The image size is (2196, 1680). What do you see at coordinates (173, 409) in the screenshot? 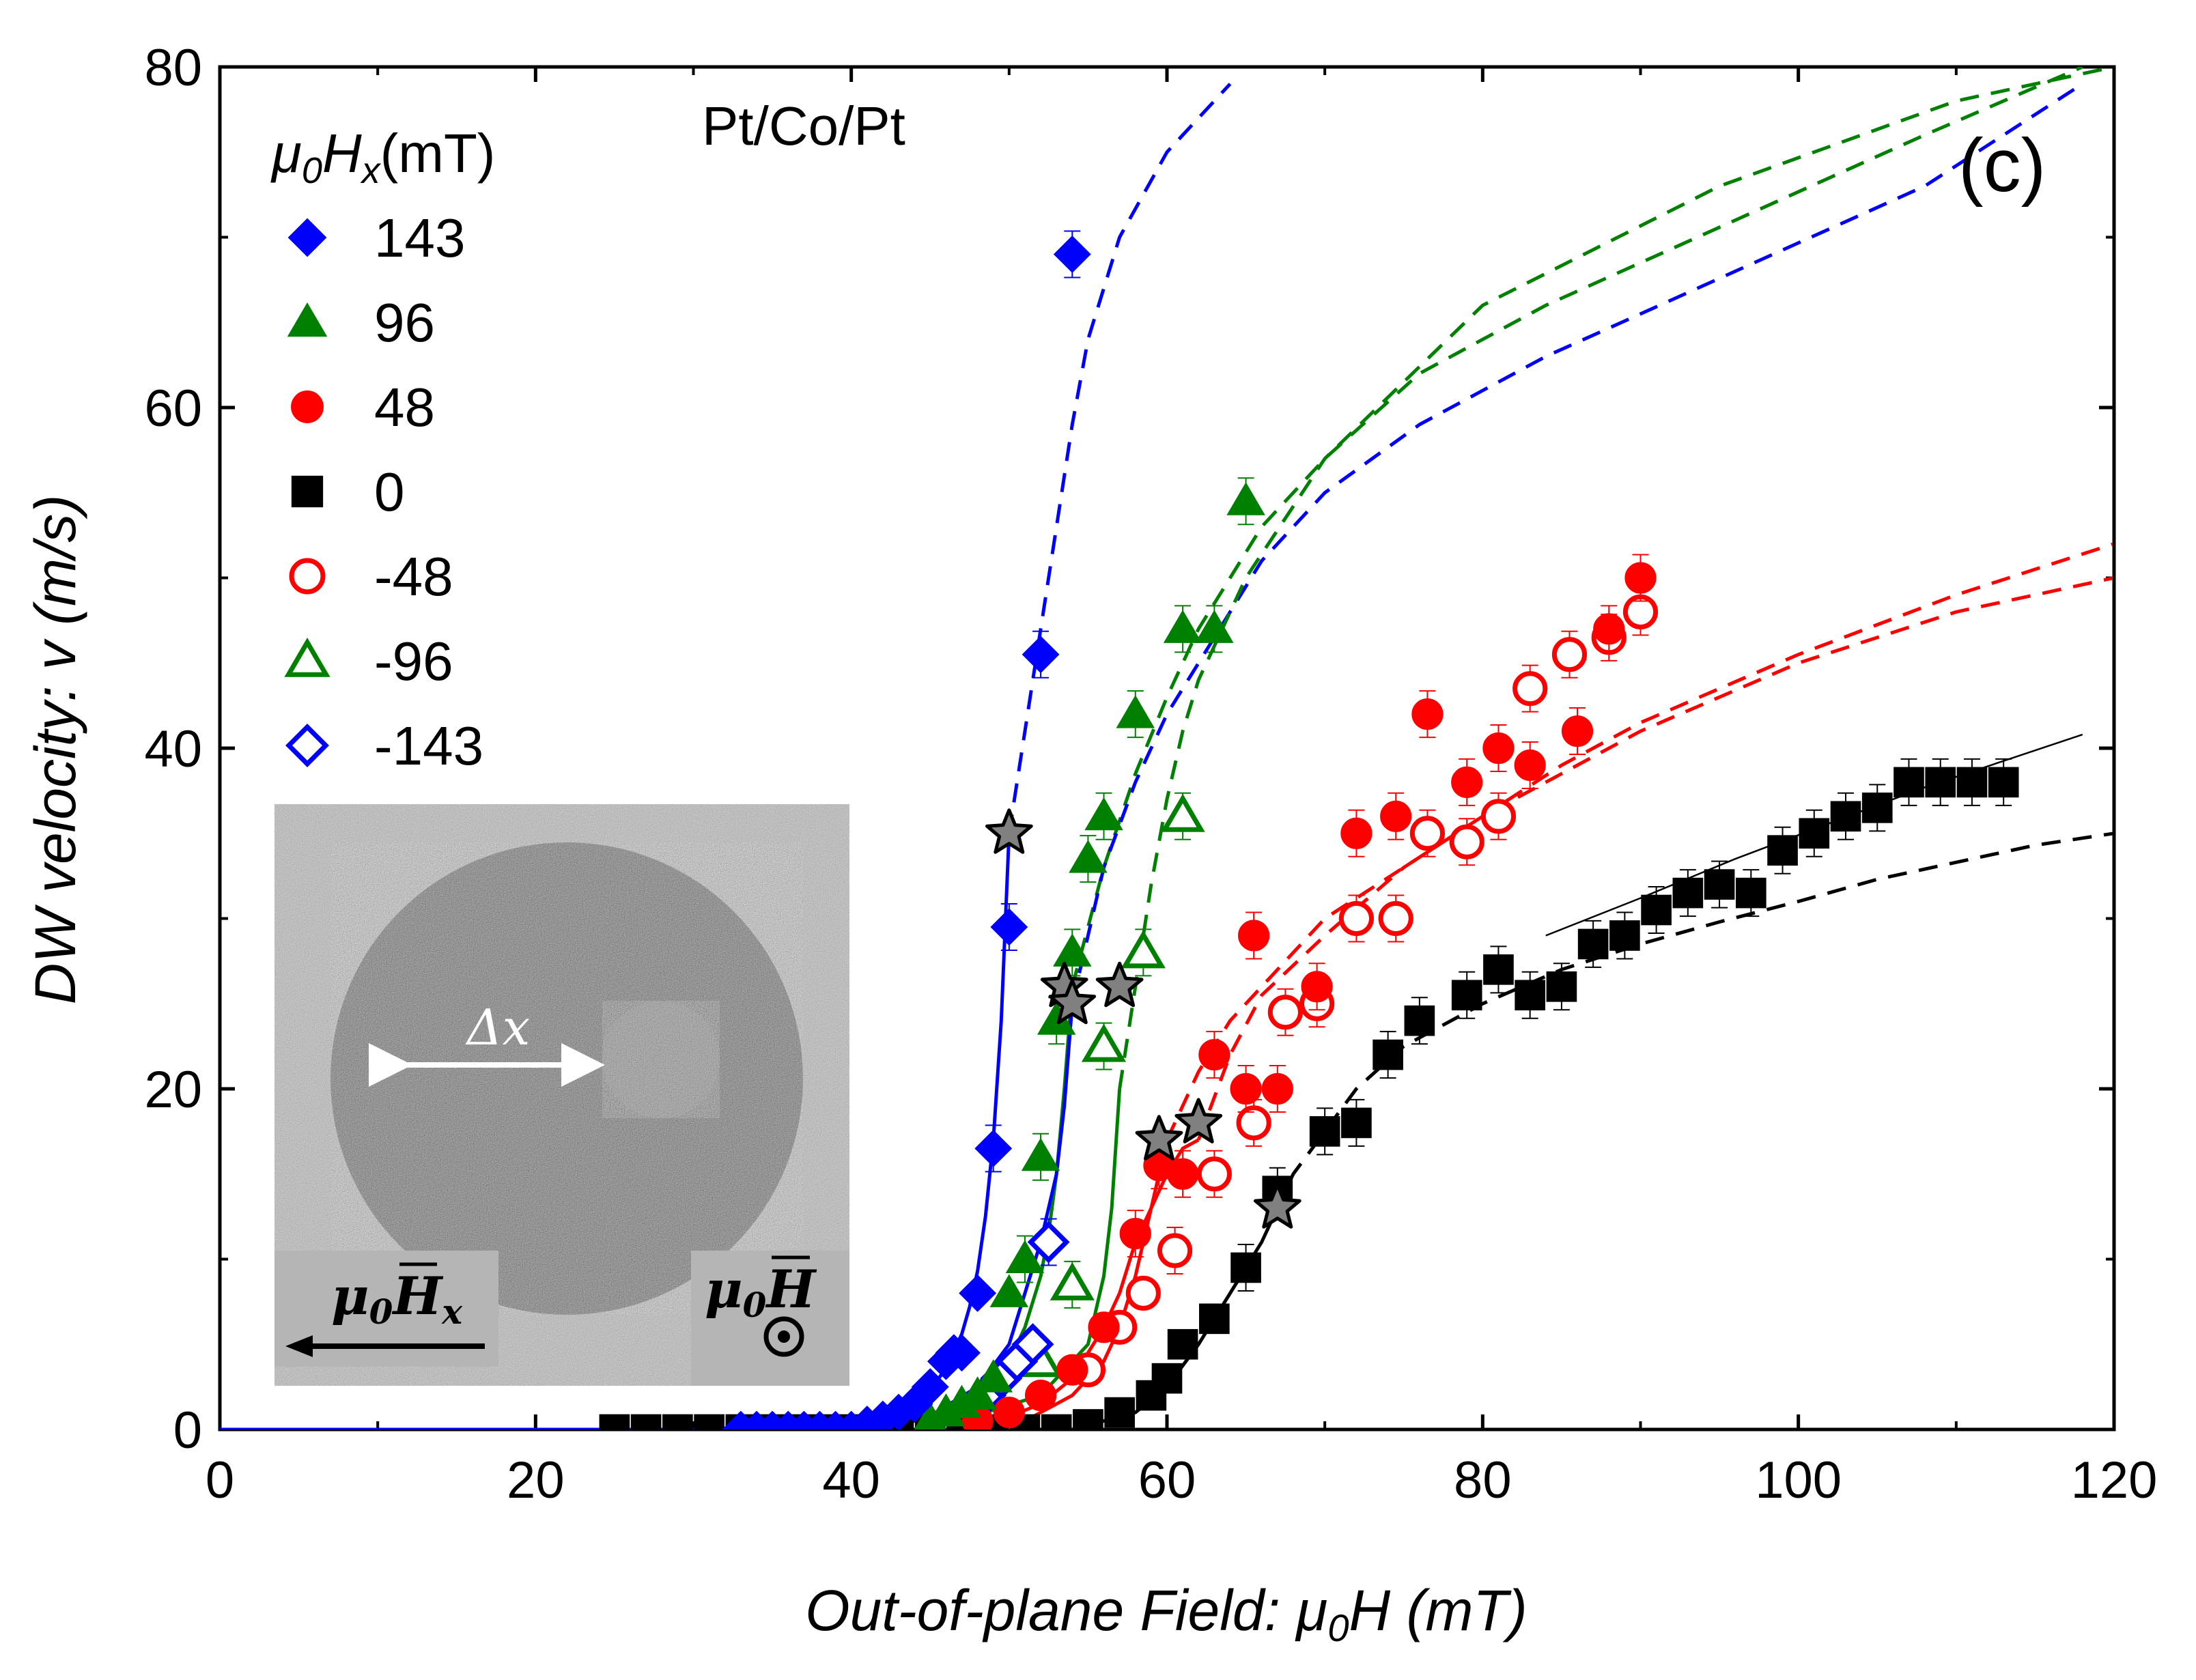
I see `y-tick-label: 60` at bounding box center [173, 409].